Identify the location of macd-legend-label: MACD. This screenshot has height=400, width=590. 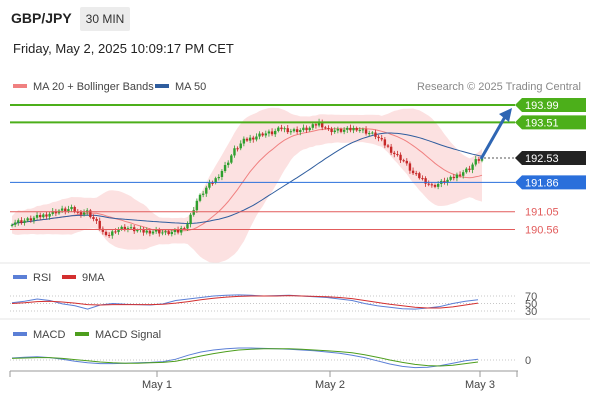
(49, 335).